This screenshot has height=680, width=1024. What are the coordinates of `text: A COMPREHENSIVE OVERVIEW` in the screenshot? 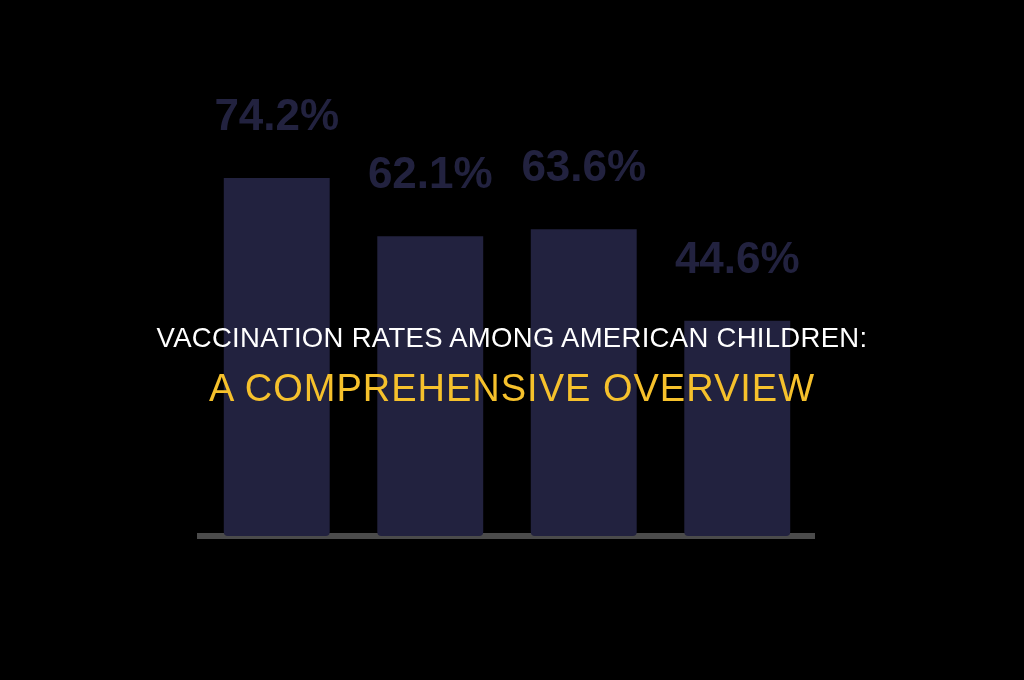 It's located at (512, 388).